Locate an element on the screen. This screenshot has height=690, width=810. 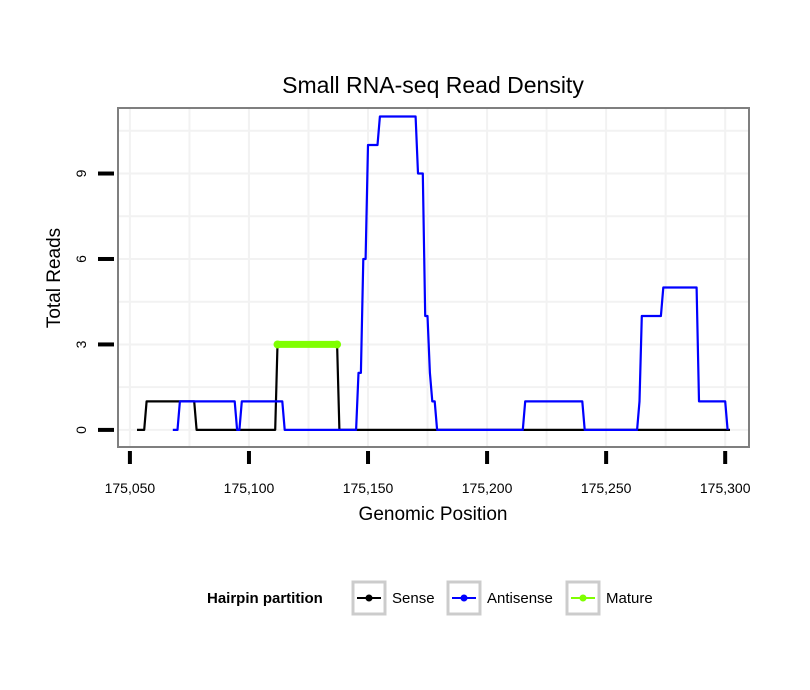
legend-label: Mature is located at coordinates (629, 598).